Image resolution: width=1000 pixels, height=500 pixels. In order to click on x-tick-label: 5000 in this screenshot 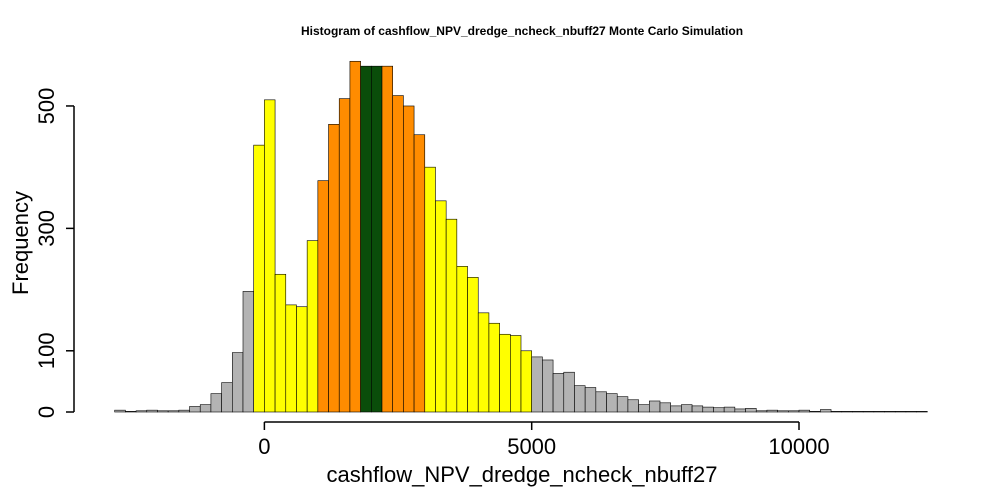, I will do `click(531, 446)`.